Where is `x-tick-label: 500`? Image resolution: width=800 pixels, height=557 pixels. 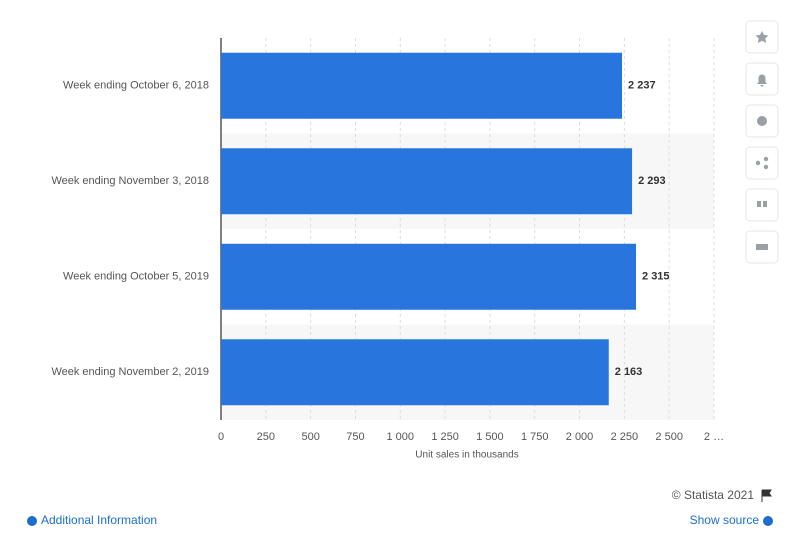
x-tick-label: 500 is located at coordinates (310, 437).